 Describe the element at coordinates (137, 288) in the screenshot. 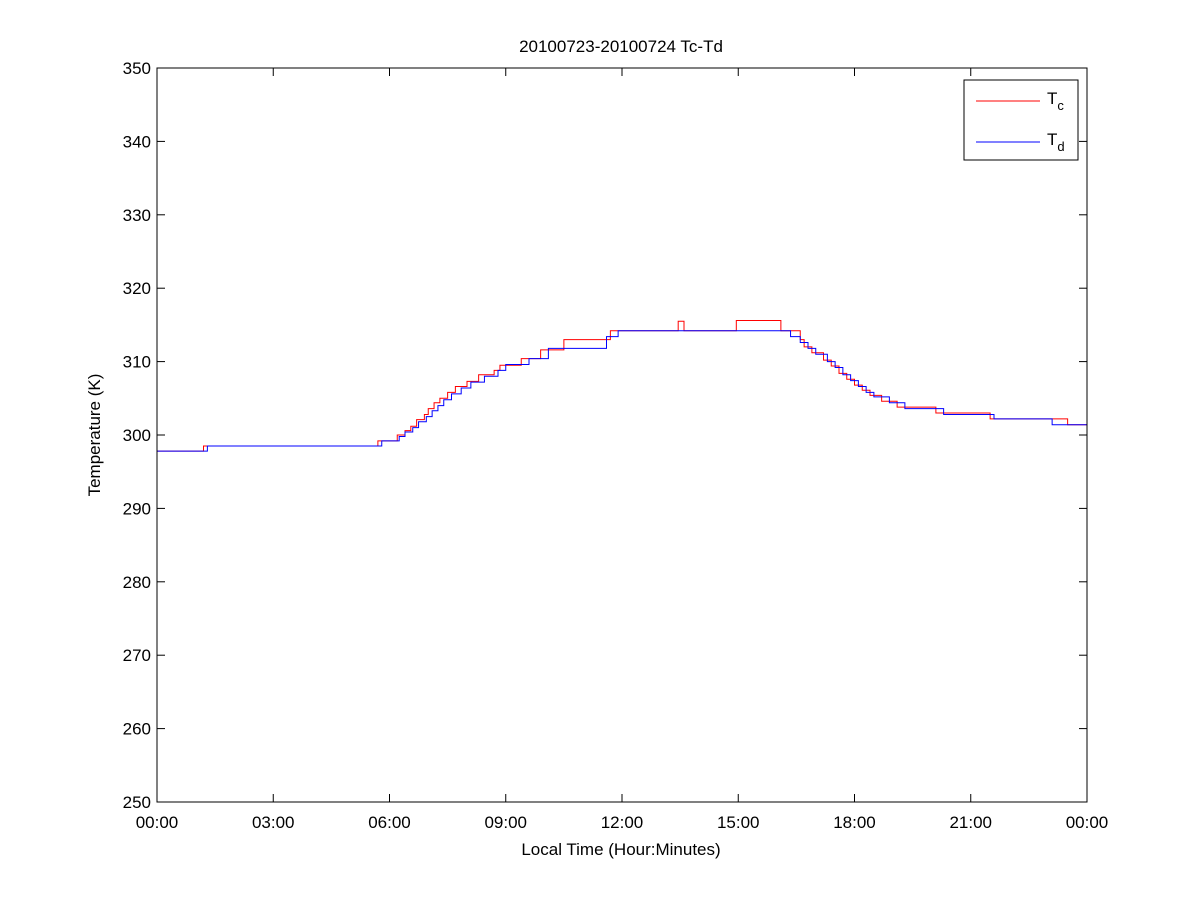

I see `y-tick-label: 320` at that location.